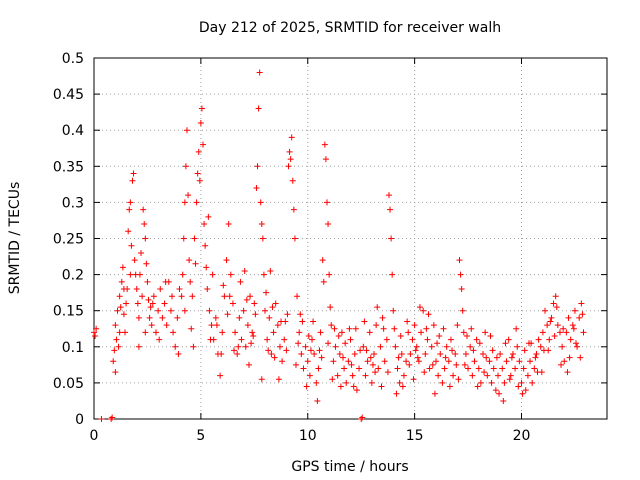  What do you see at coordinates (200, 436) in the screenshot?
I see `x-tick-label: 5` at bounding box center [200, 436].